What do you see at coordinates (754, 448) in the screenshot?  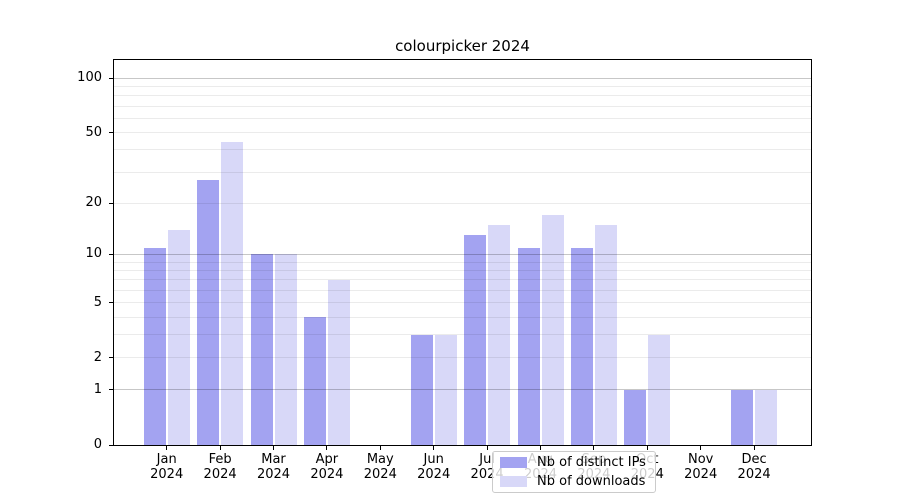 I see `x-tick-mark-dec` at bounding box center [754, 448].